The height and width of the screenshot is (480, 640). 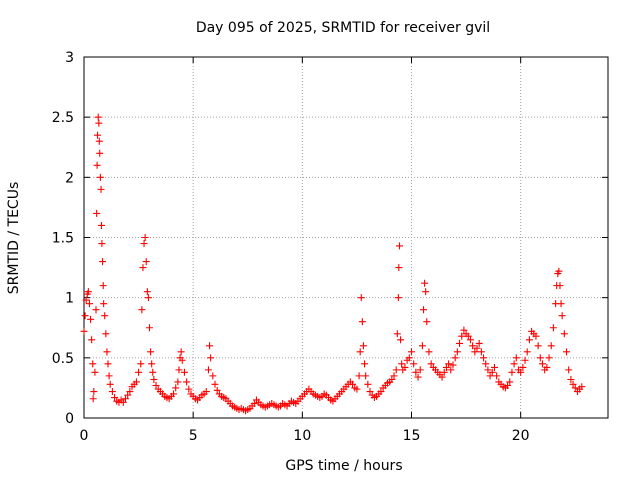 What do you see at coordinates (63, 239) in the screenshot?
I see `y-tick-label: 1.5` at bounding box center [63, 239].